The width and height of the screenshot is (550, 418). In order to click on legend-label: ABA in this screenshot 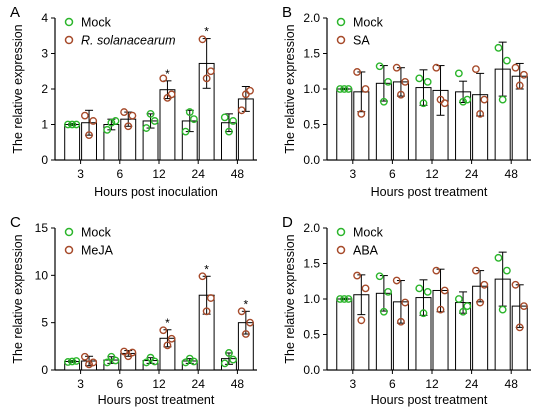, I will do `click(366, 251)`.